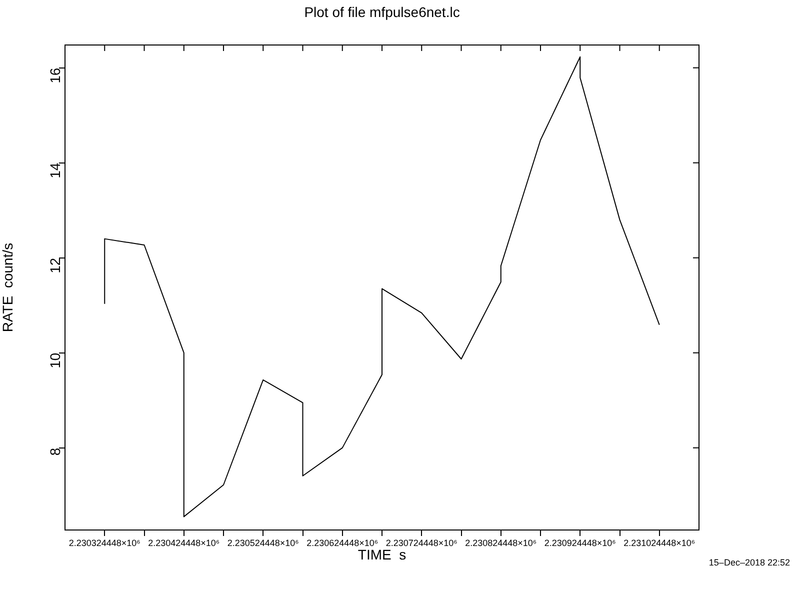 The width and height of the screenshot is (799, 590). I want to click on x-tick-label: 2.231024448×10⁶, so click(660, 543).